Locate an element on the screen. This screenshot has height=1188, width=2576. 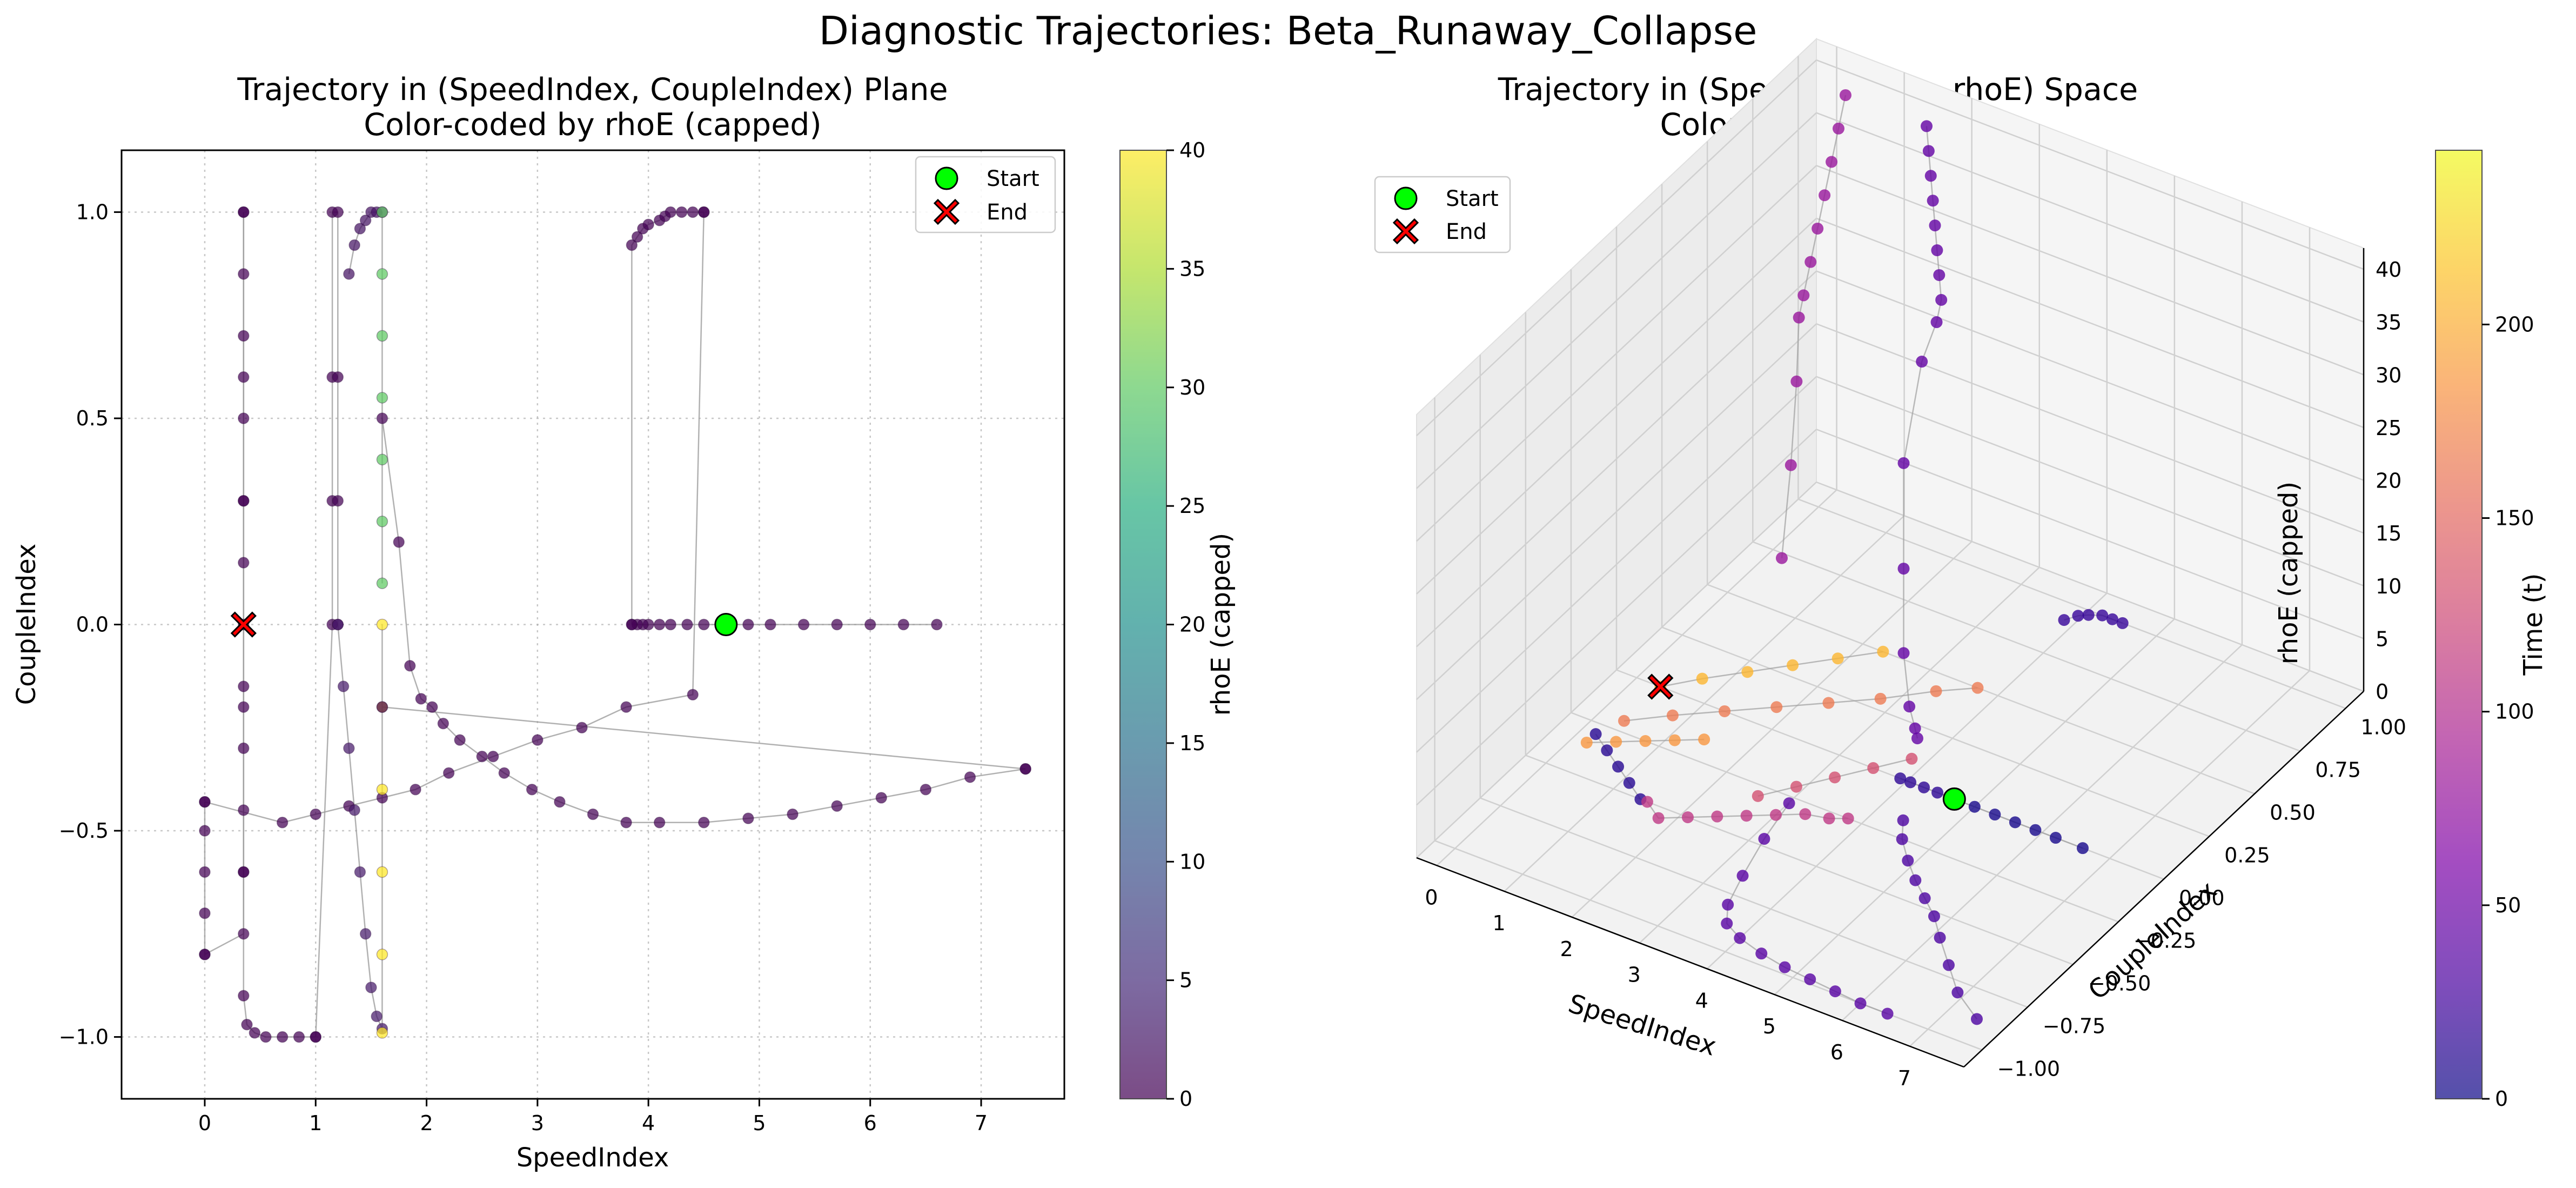
left-colorbar-tick-label: 25 is located at coordinates (1192, 506).